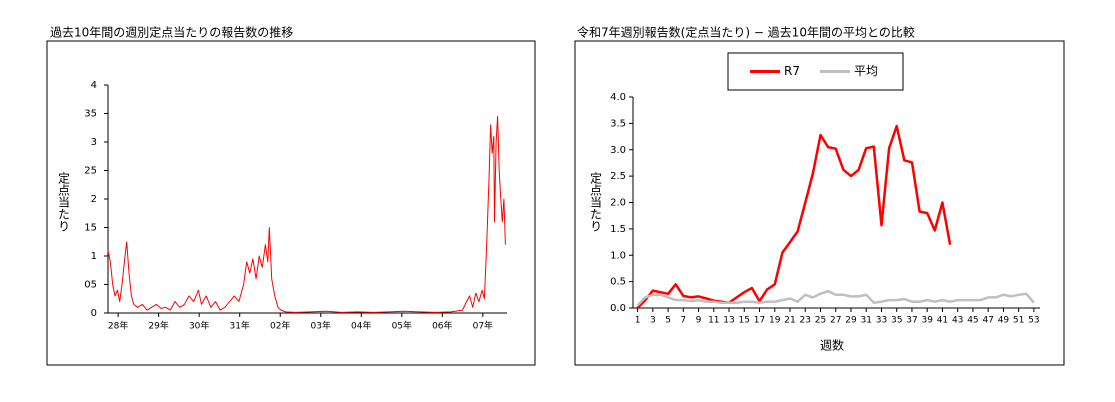  What do you see at coordinates (775, 321) in the screenshot?
I see `x-tick-label: 19` at bounding box center [775, 321].